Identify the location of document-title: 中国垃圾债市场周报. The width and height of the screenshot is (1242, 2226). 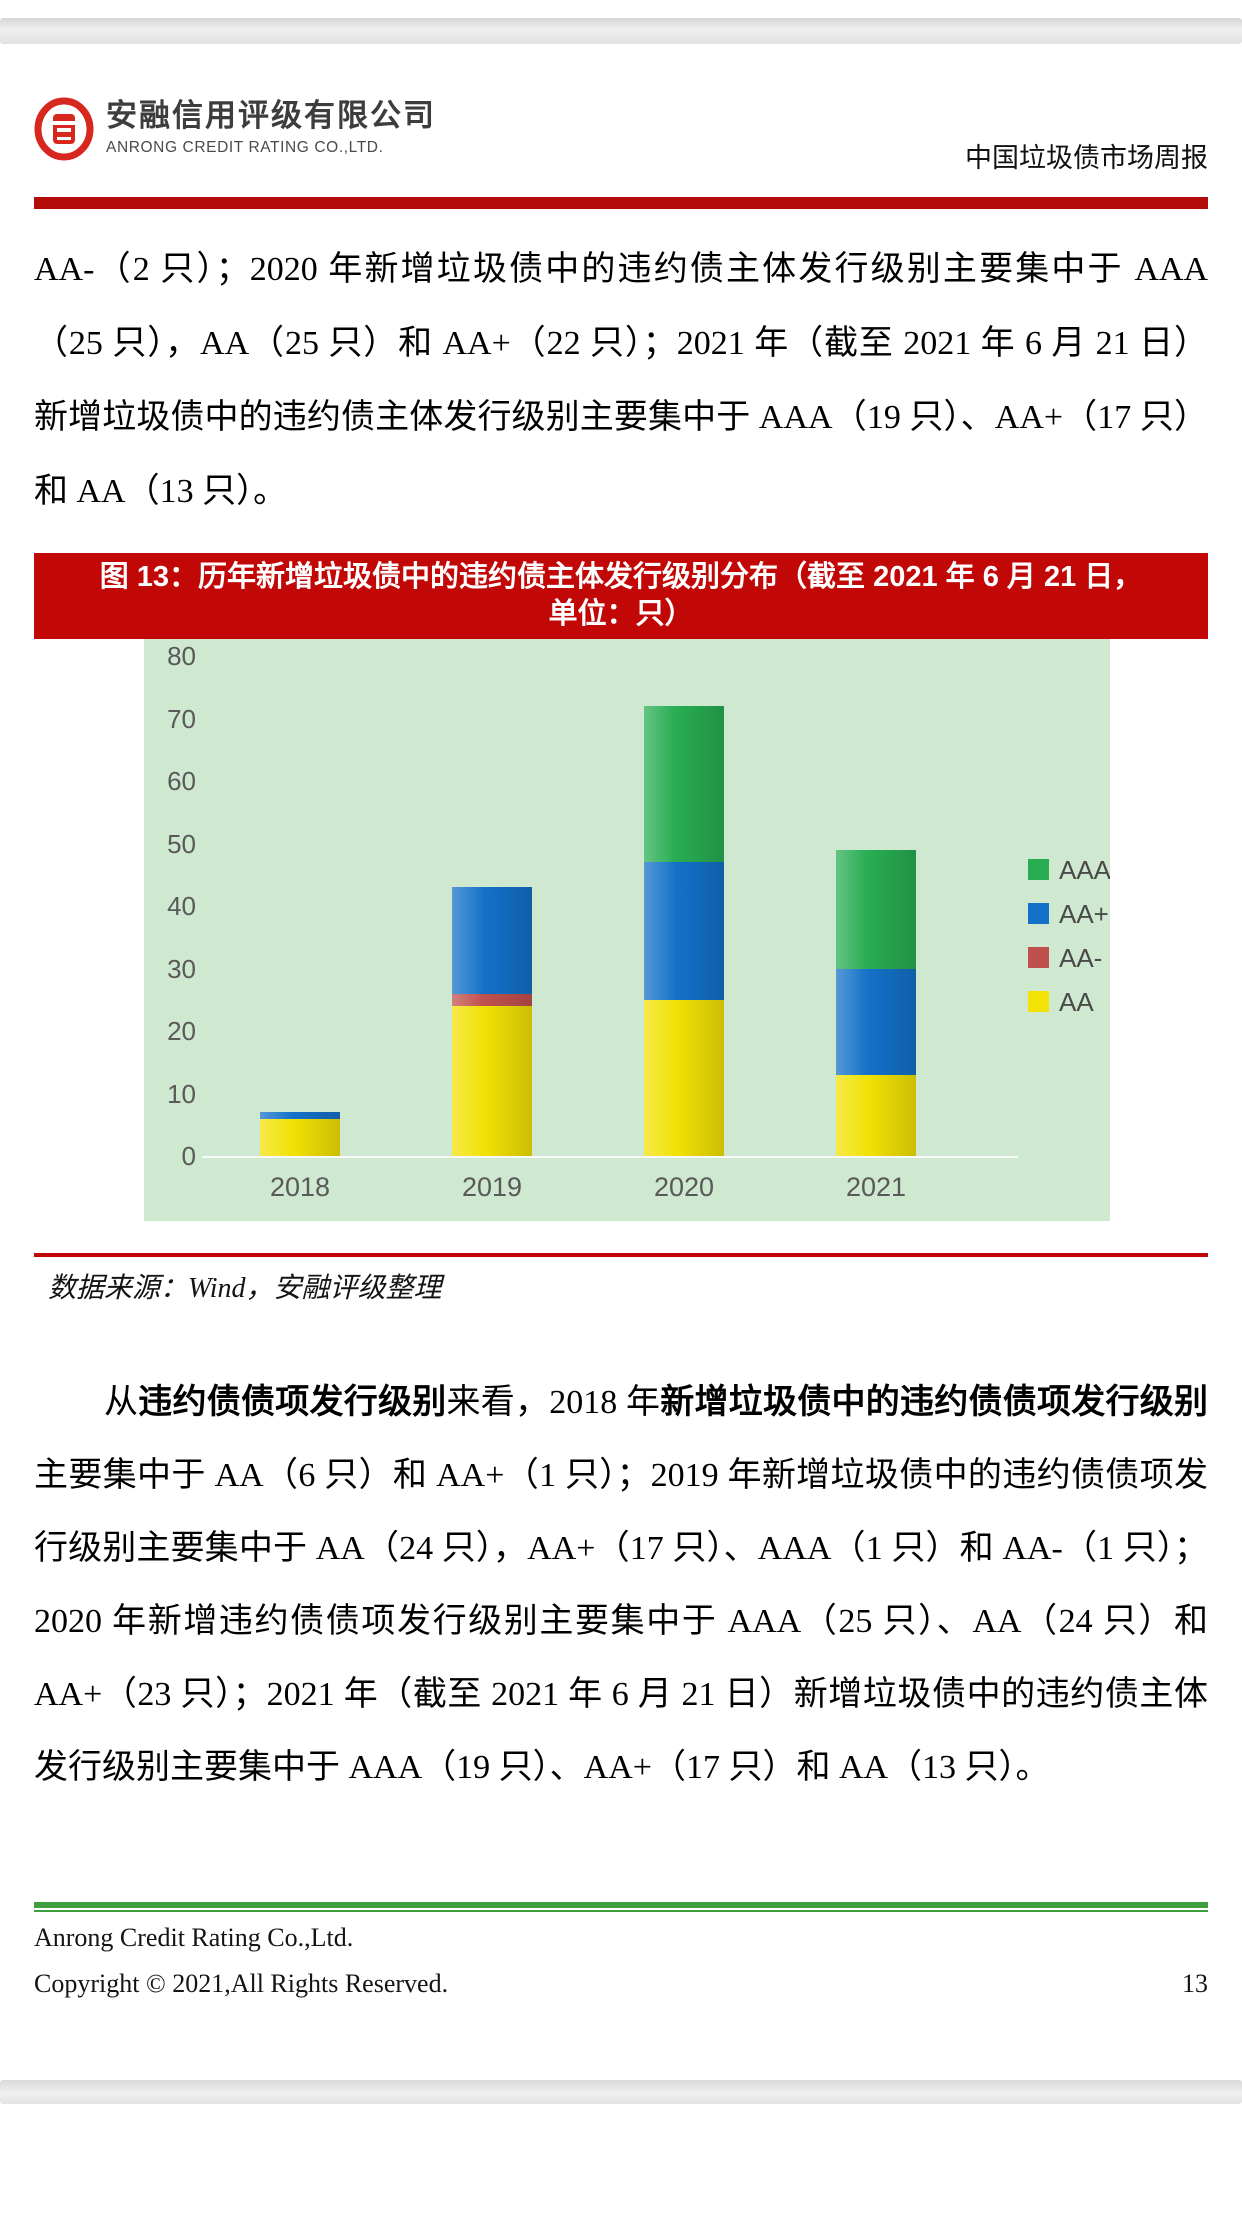
(1086, 158).